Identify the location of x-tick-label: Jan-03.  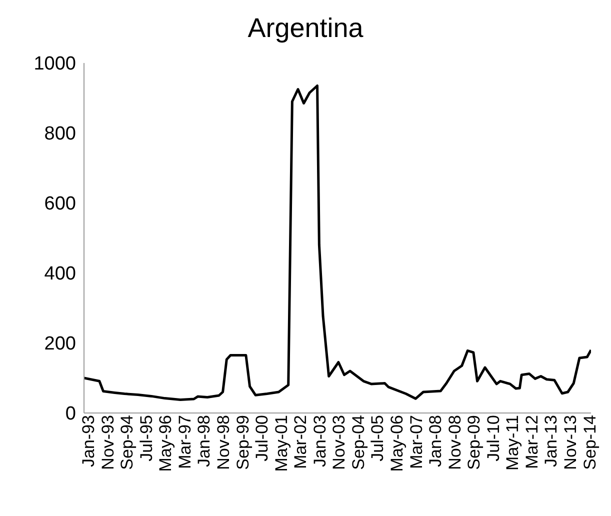
(320, 441).